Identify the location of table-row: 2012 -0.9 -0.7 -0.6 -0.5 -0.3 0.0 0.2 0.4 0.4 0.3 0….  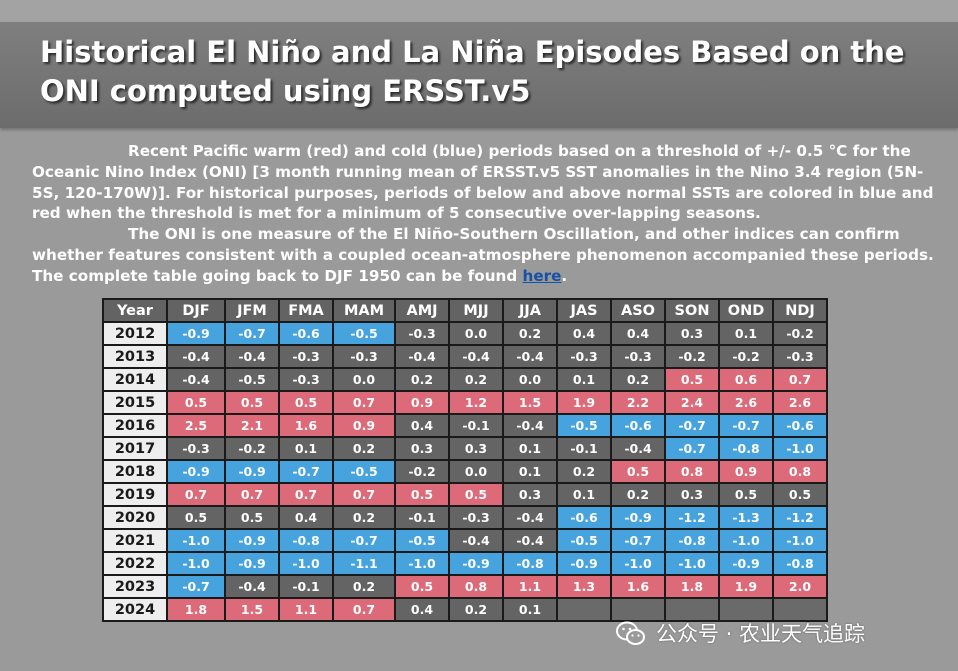
(465, 333).